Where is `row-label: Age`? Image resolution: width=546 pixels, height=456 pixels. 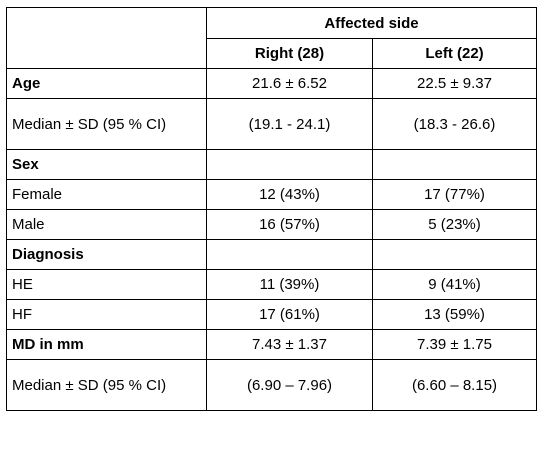 row-label: Age is located at coordinates (106, 83).